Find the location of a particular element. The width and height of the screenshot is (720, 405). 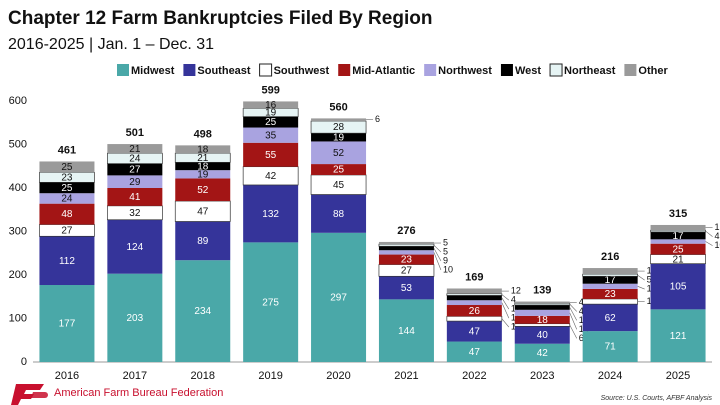

data-label: 55 is located at coordinates (271, 155).